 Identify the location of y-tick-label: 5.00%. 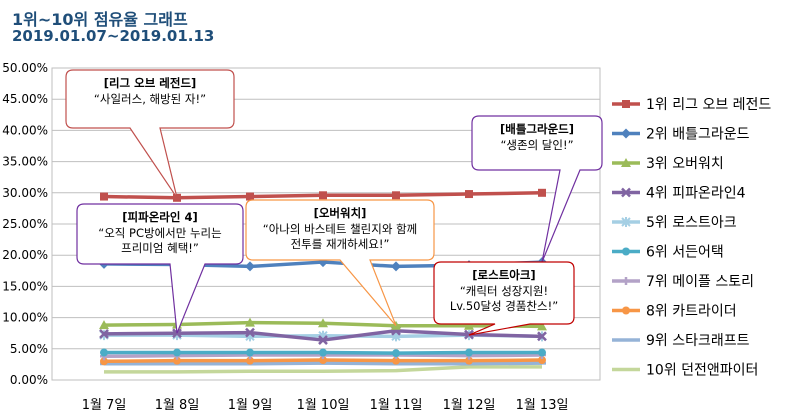
(29, 349).